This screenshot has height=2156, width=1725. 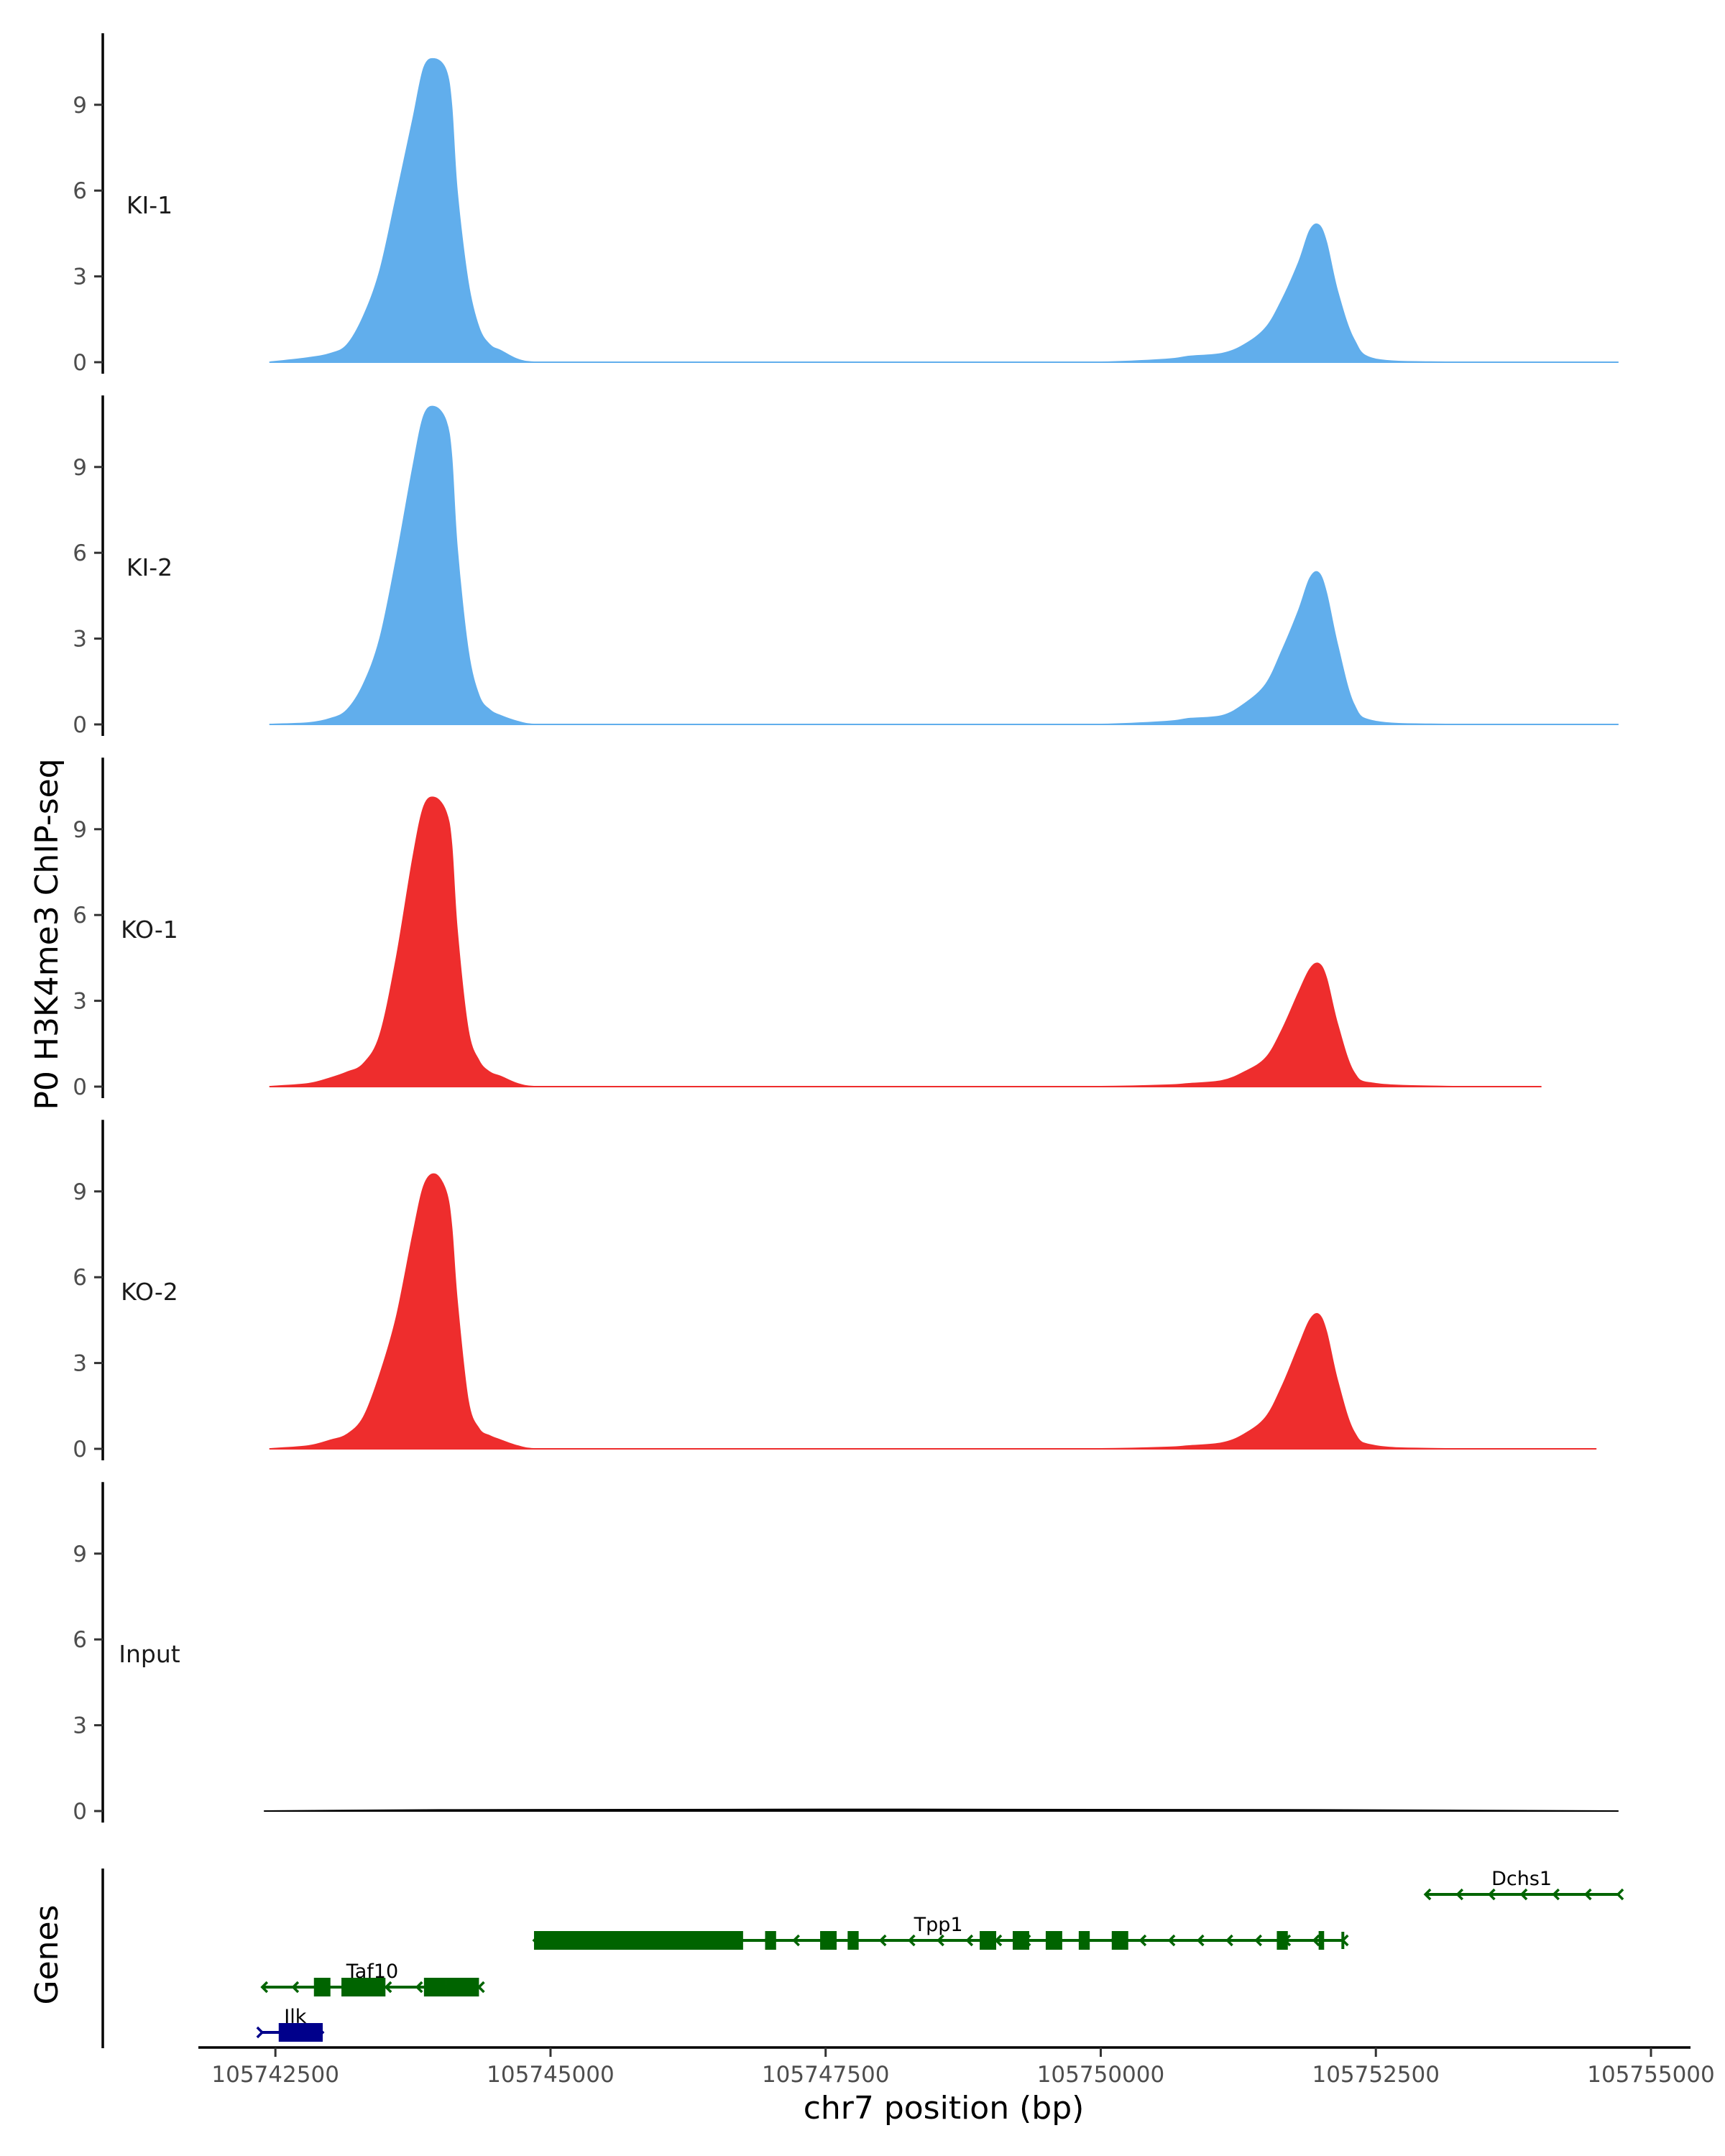 I want to click on x-tick-label: 105745000, so click(x=551, y=2075).